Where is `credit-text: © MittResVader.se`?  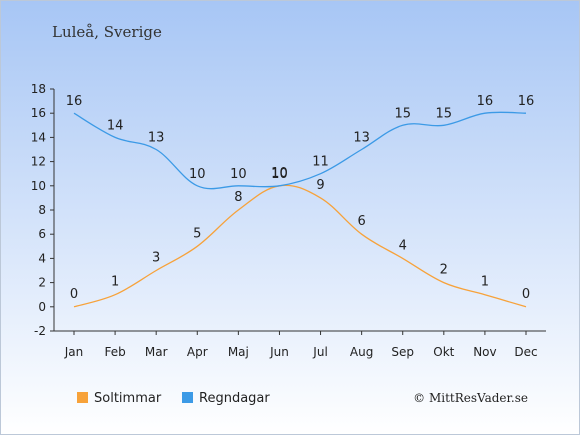 credit-text: © MittResVader.se is located at coordinates (470, 398).